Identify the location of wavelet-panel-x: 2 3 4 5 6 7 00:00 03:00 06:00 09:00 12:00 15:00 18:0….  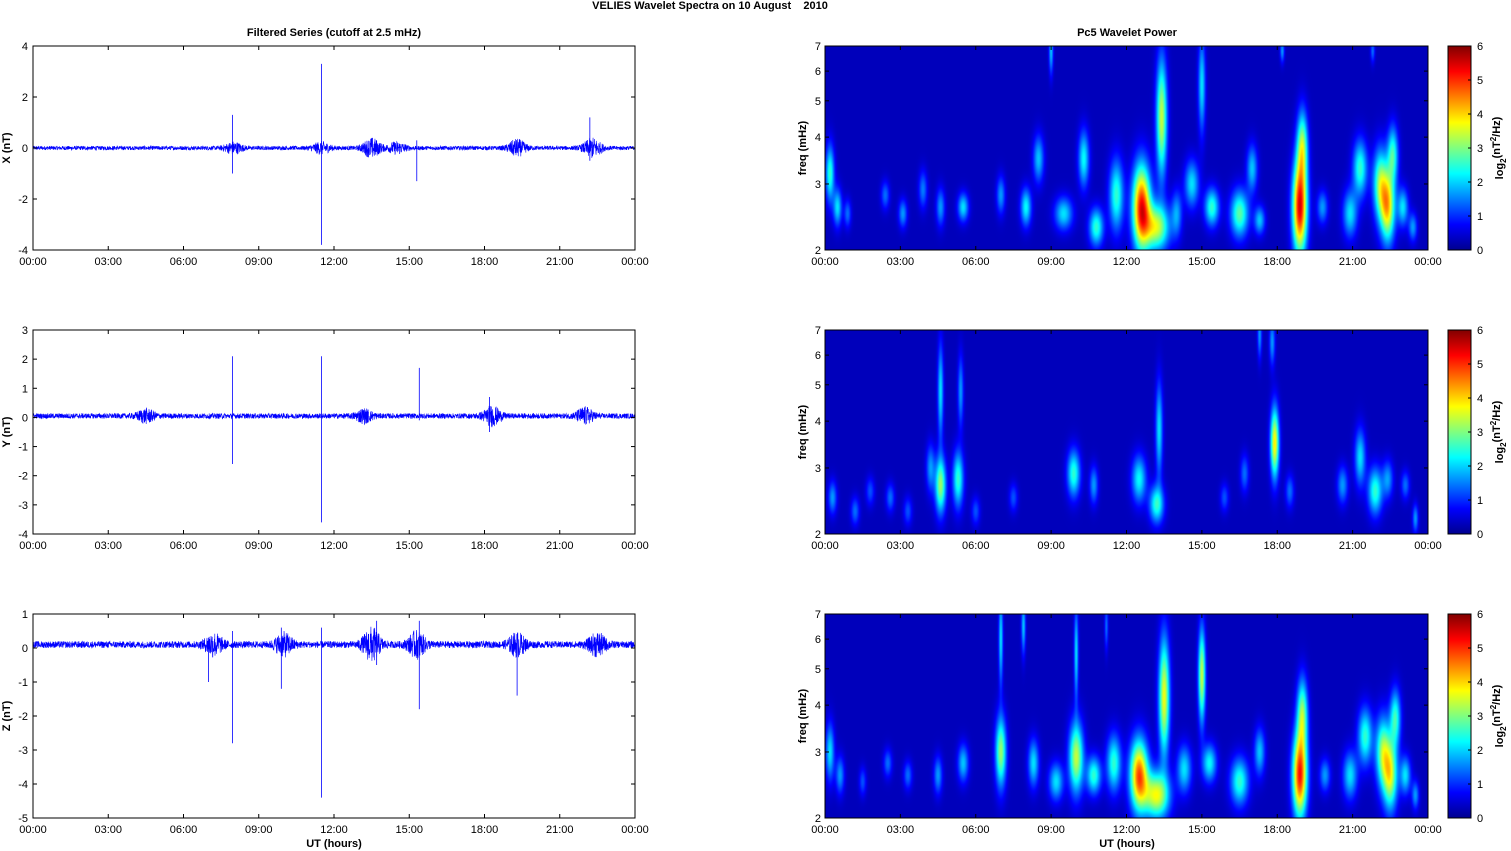
(1152, 154).